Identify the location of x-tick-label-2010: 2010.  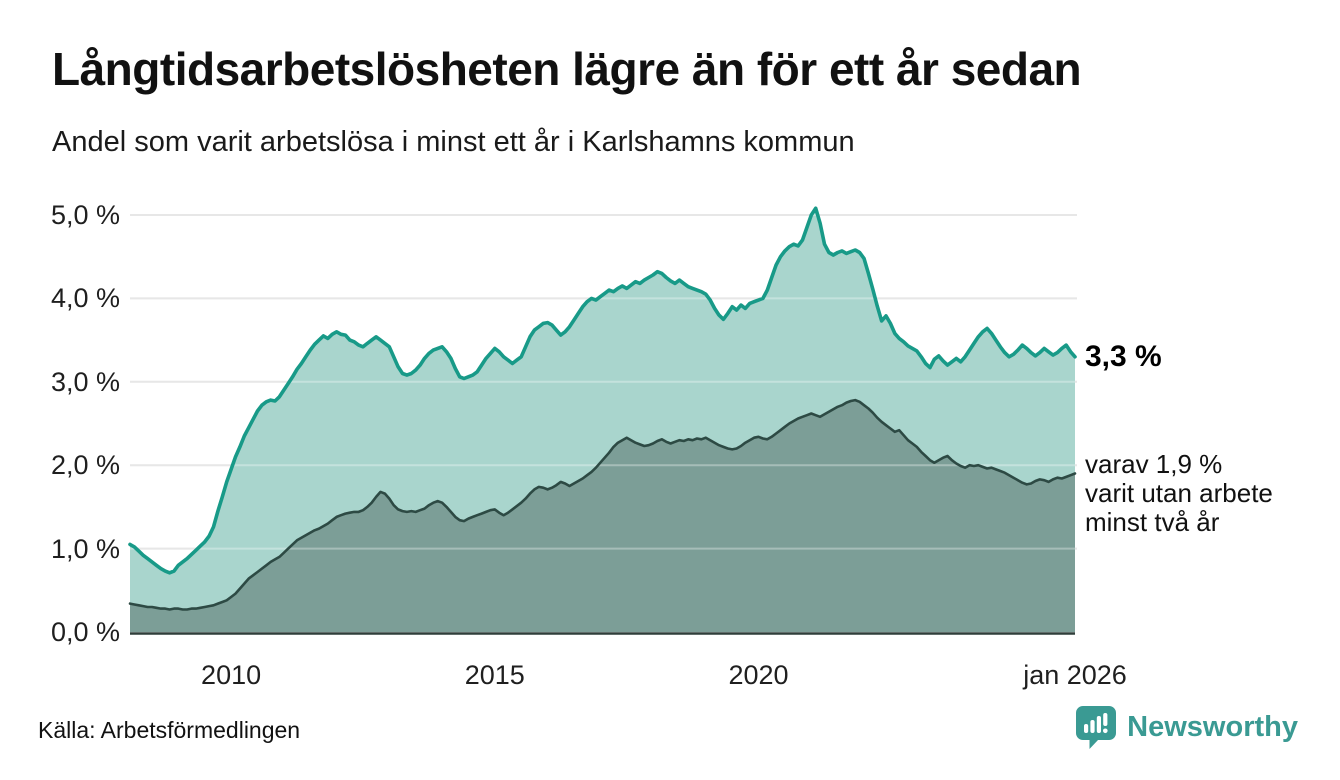
(231, 675).